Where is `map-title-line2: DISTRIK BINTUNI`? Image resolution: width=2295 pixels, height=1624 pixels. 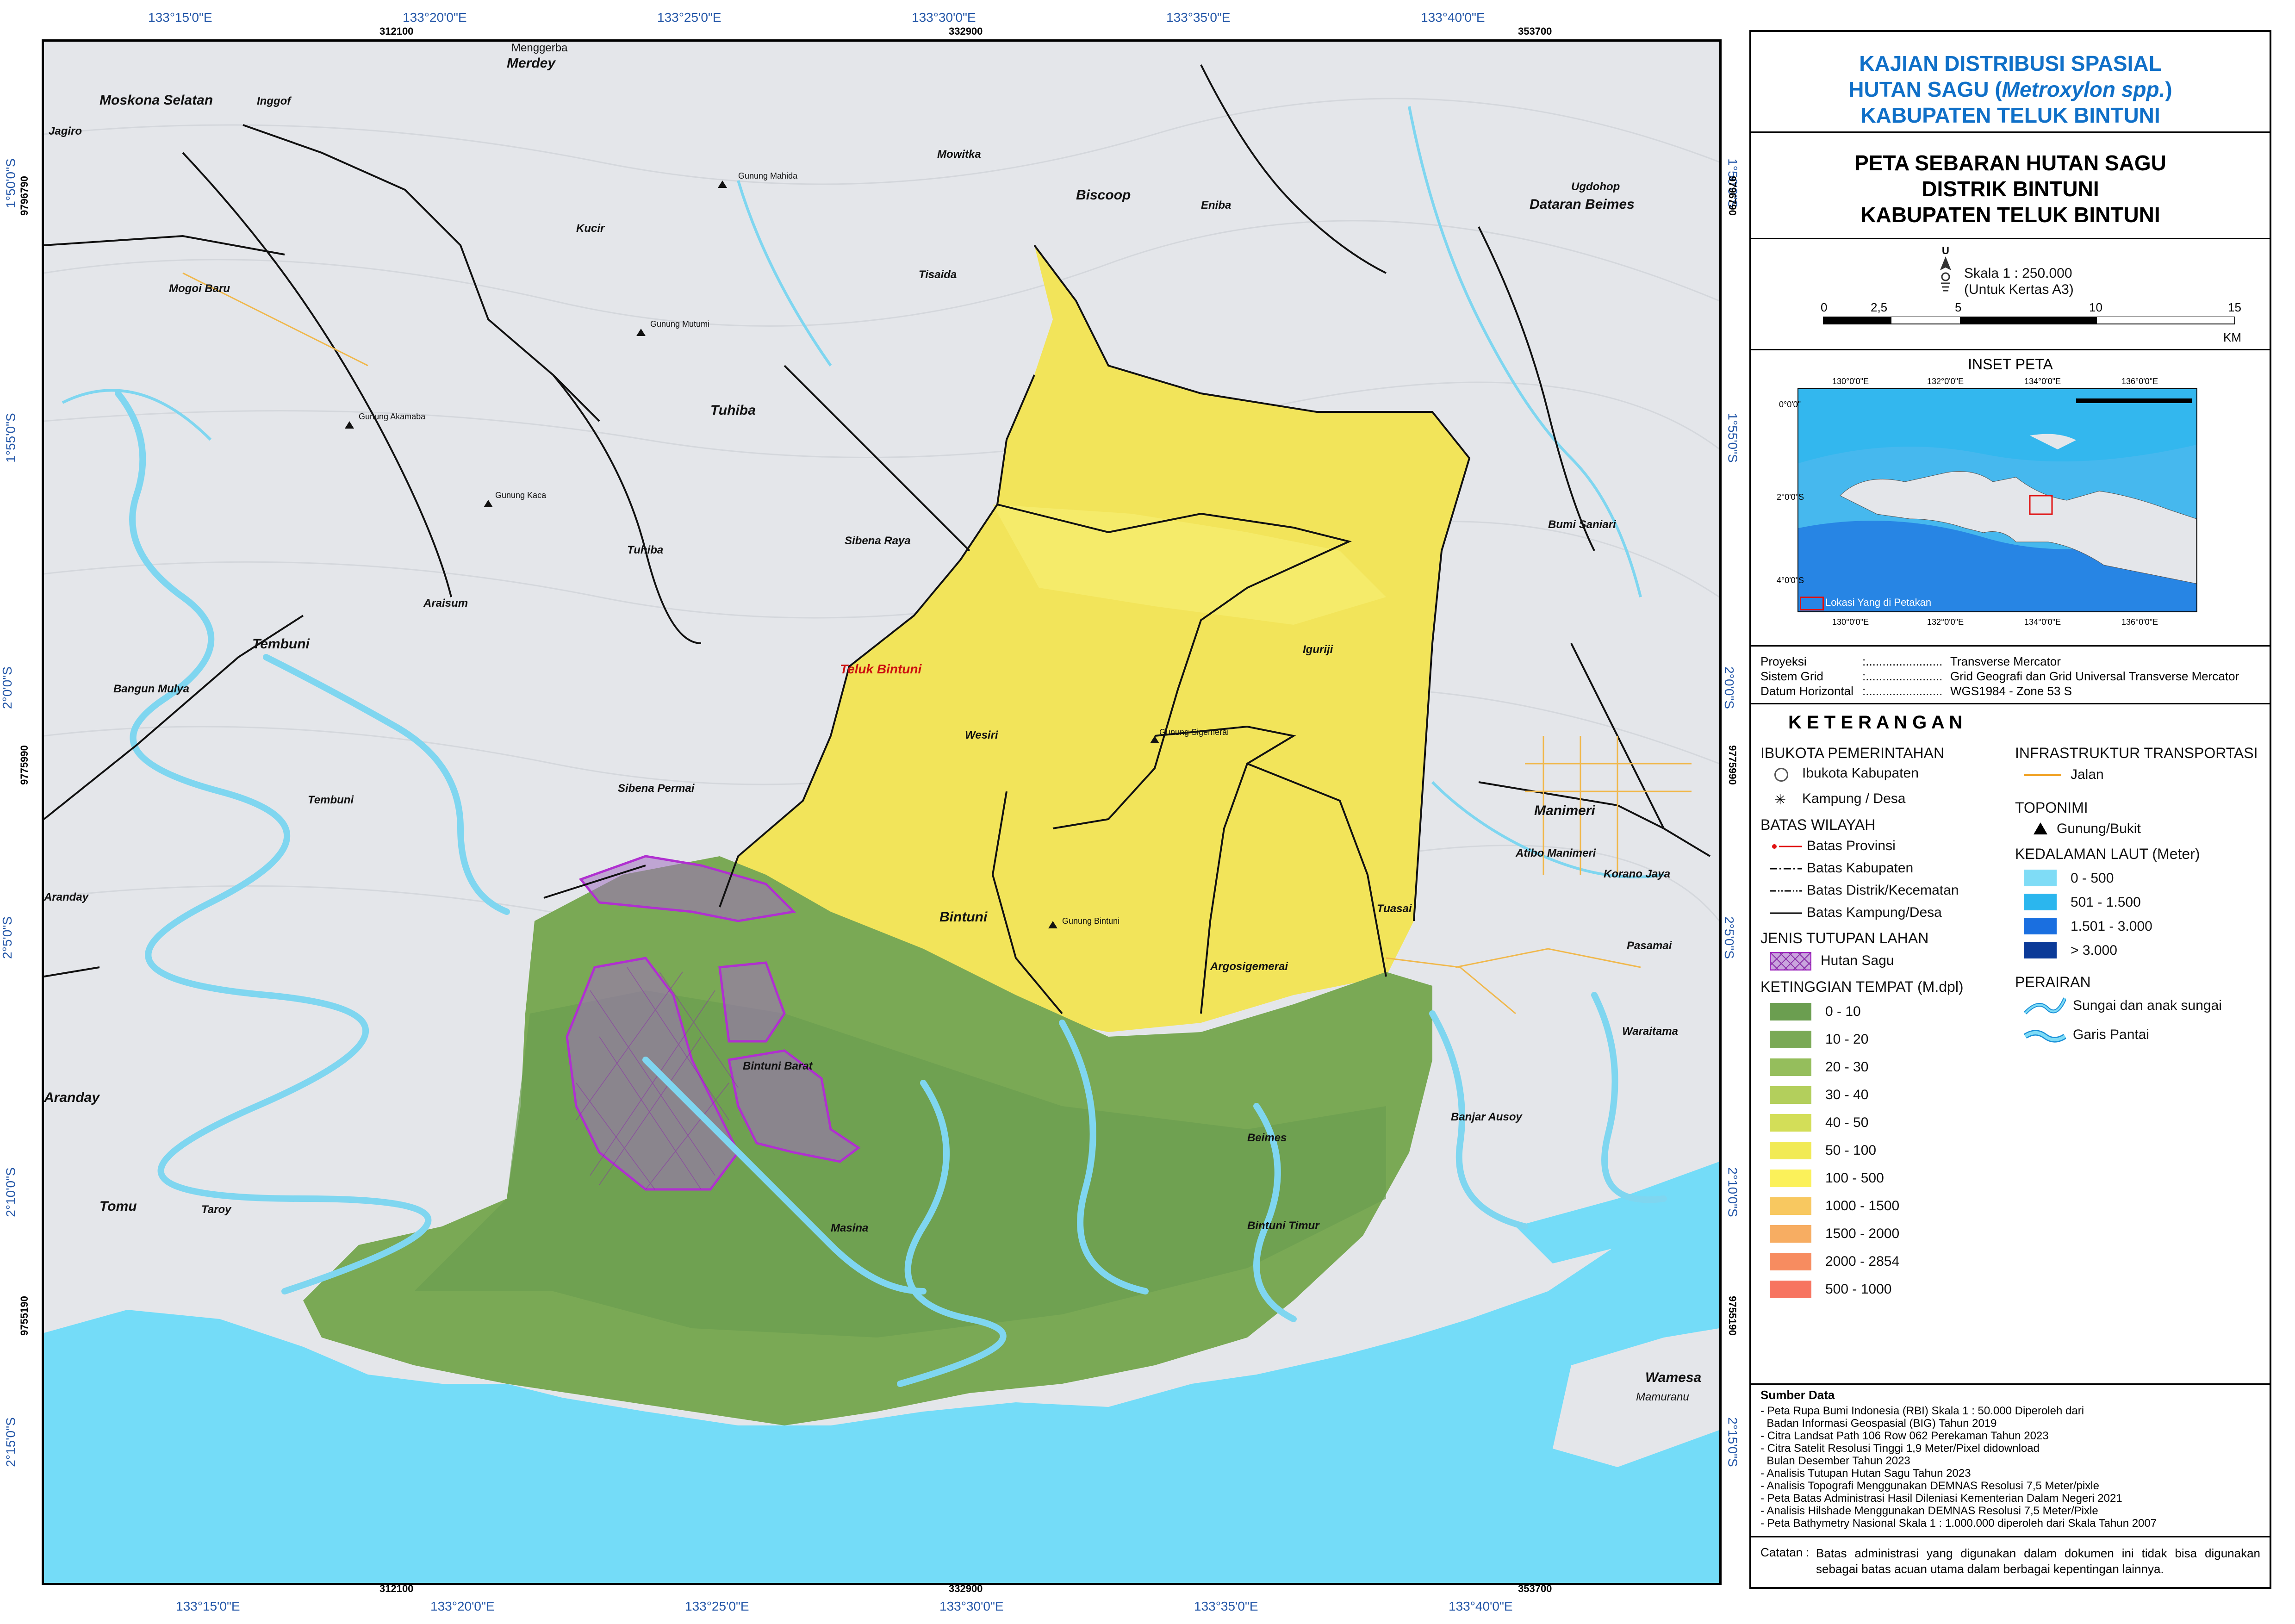
map-title-line2: DISTRIK BINTUNI is located at coordinates (2010, 189).